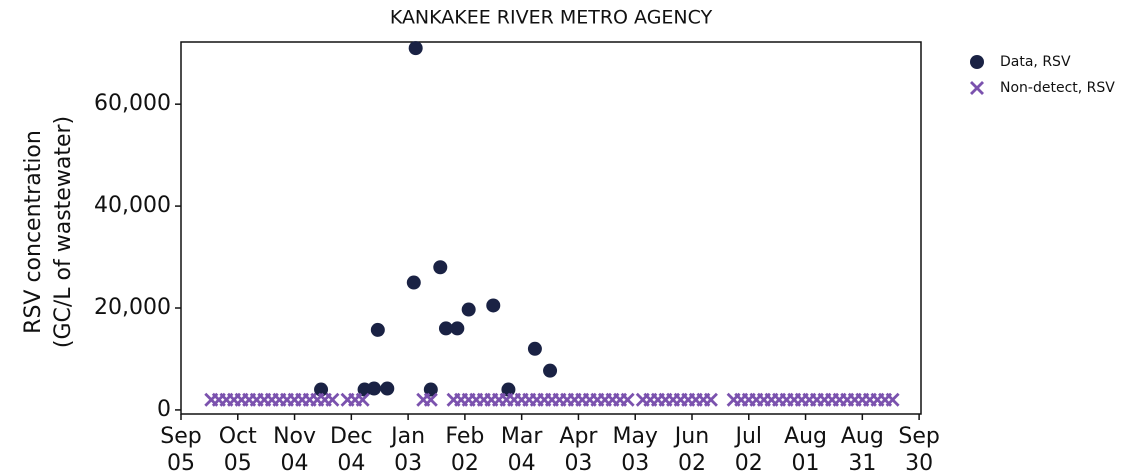 The height and width of the screenshot is (471, 1140). What do you see at coordinates (805, 436) in the screenshot?
I see `x-tick-label: Aug` at bounding box center [805, 436].